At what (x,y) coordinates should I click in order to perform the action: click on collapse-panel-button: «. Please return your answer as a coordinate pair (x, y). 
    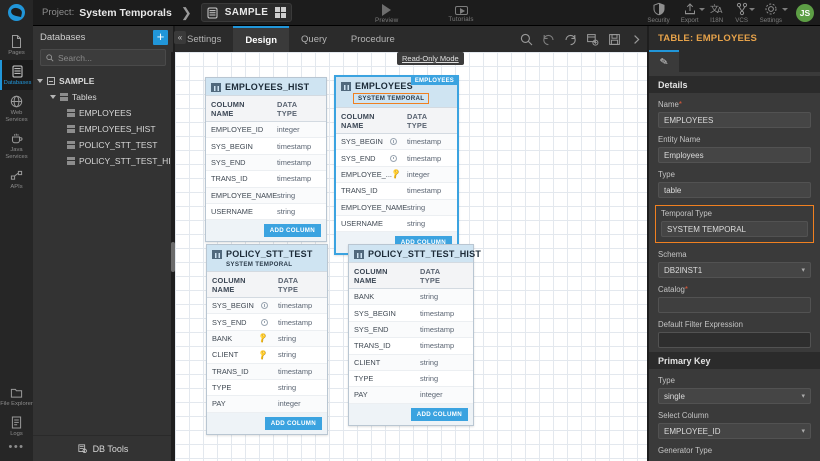
    Looking at the image, I should click on (180, 37).